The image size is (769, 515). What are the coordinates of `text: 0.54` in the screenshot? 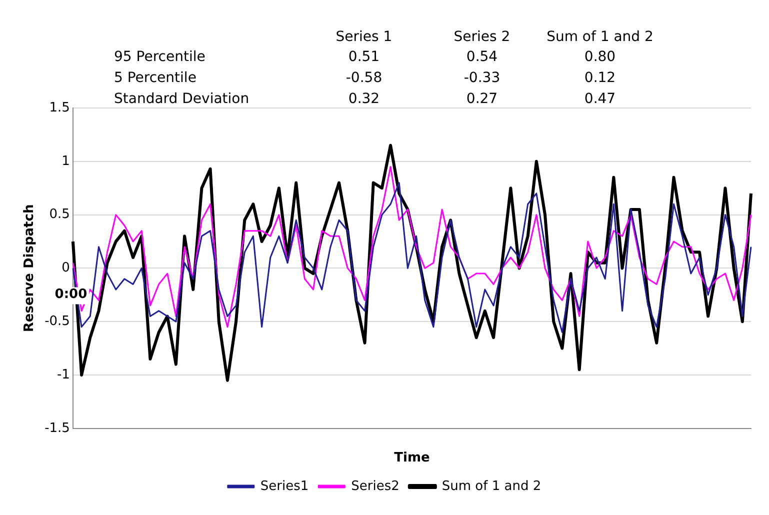 It's located at (482, 57).